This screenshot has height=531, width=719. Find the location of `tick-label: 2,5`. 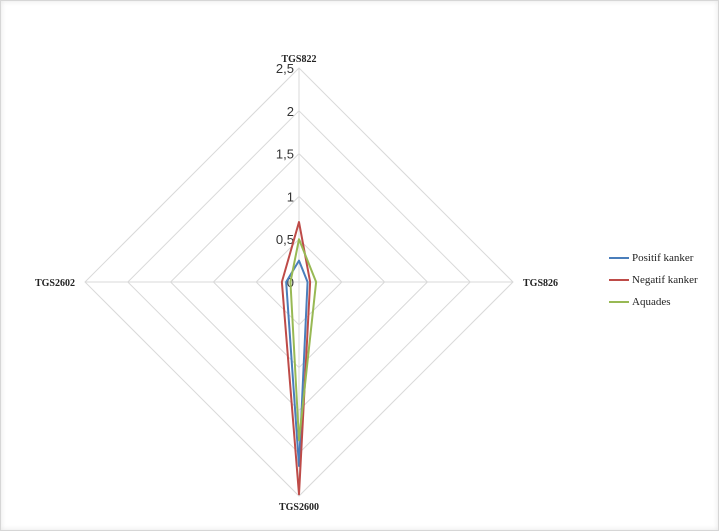

tick-label: 2,5 is located at coordinates (285, 68).